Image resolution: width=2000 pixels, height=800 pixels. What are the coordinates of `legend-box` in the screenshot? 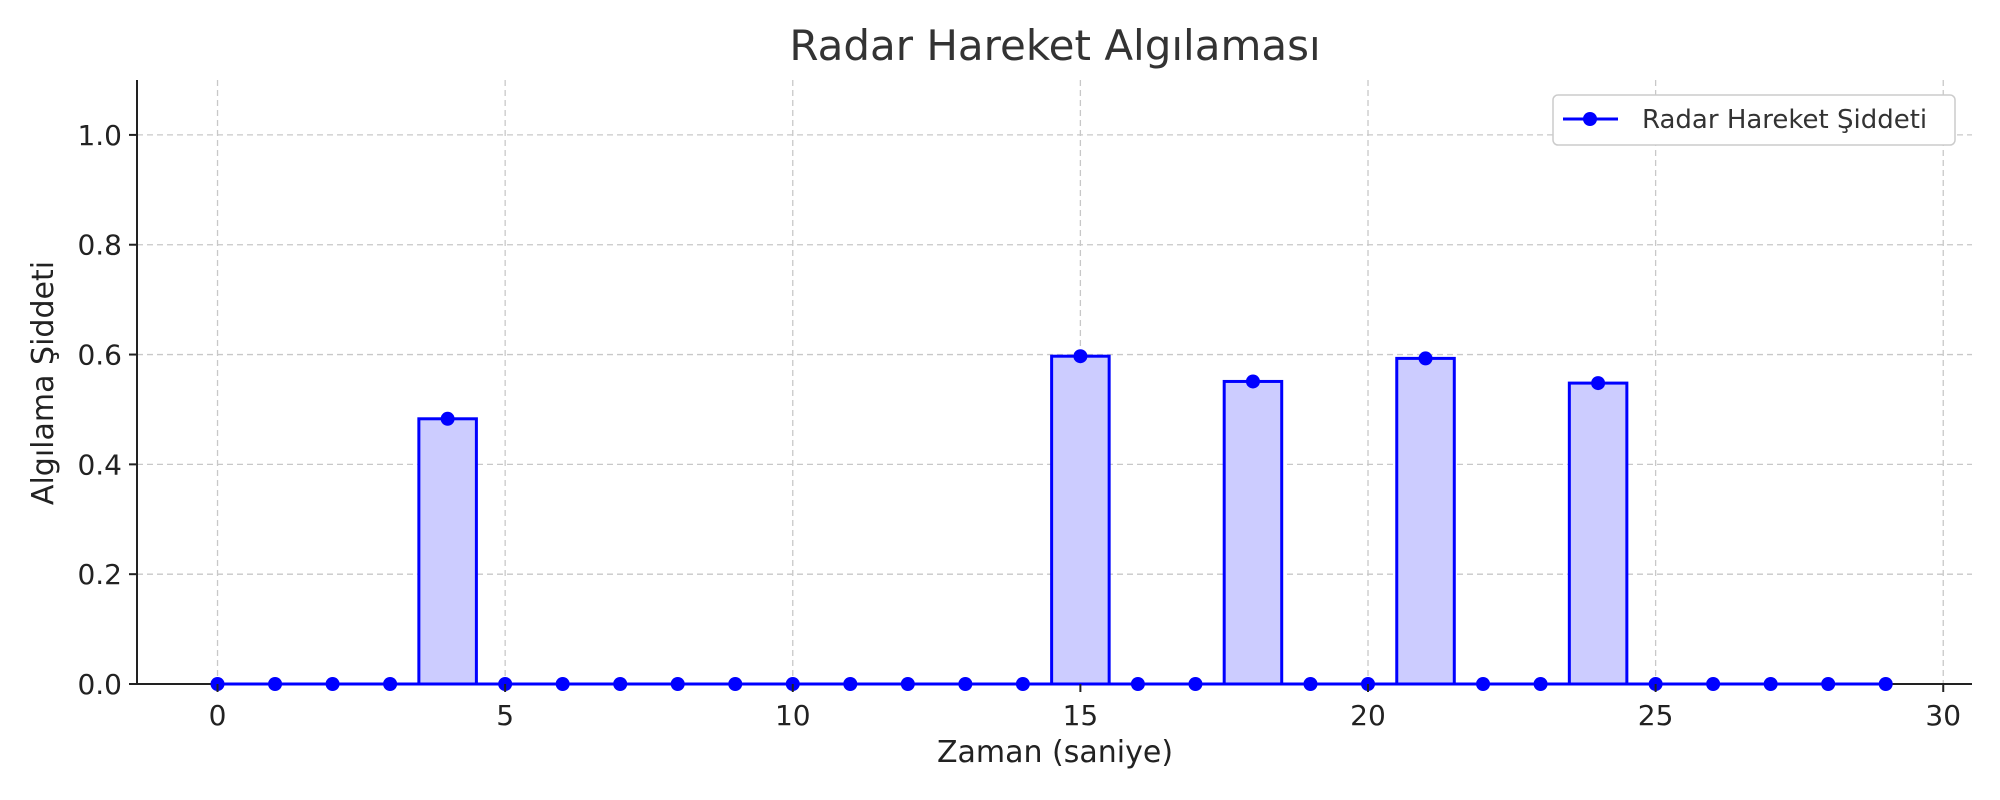 It's located at (1754, 120).